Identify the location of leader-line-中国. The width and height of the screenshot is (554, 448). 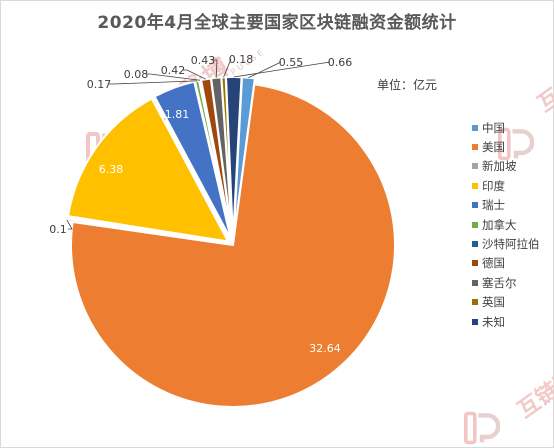
(265, 70).